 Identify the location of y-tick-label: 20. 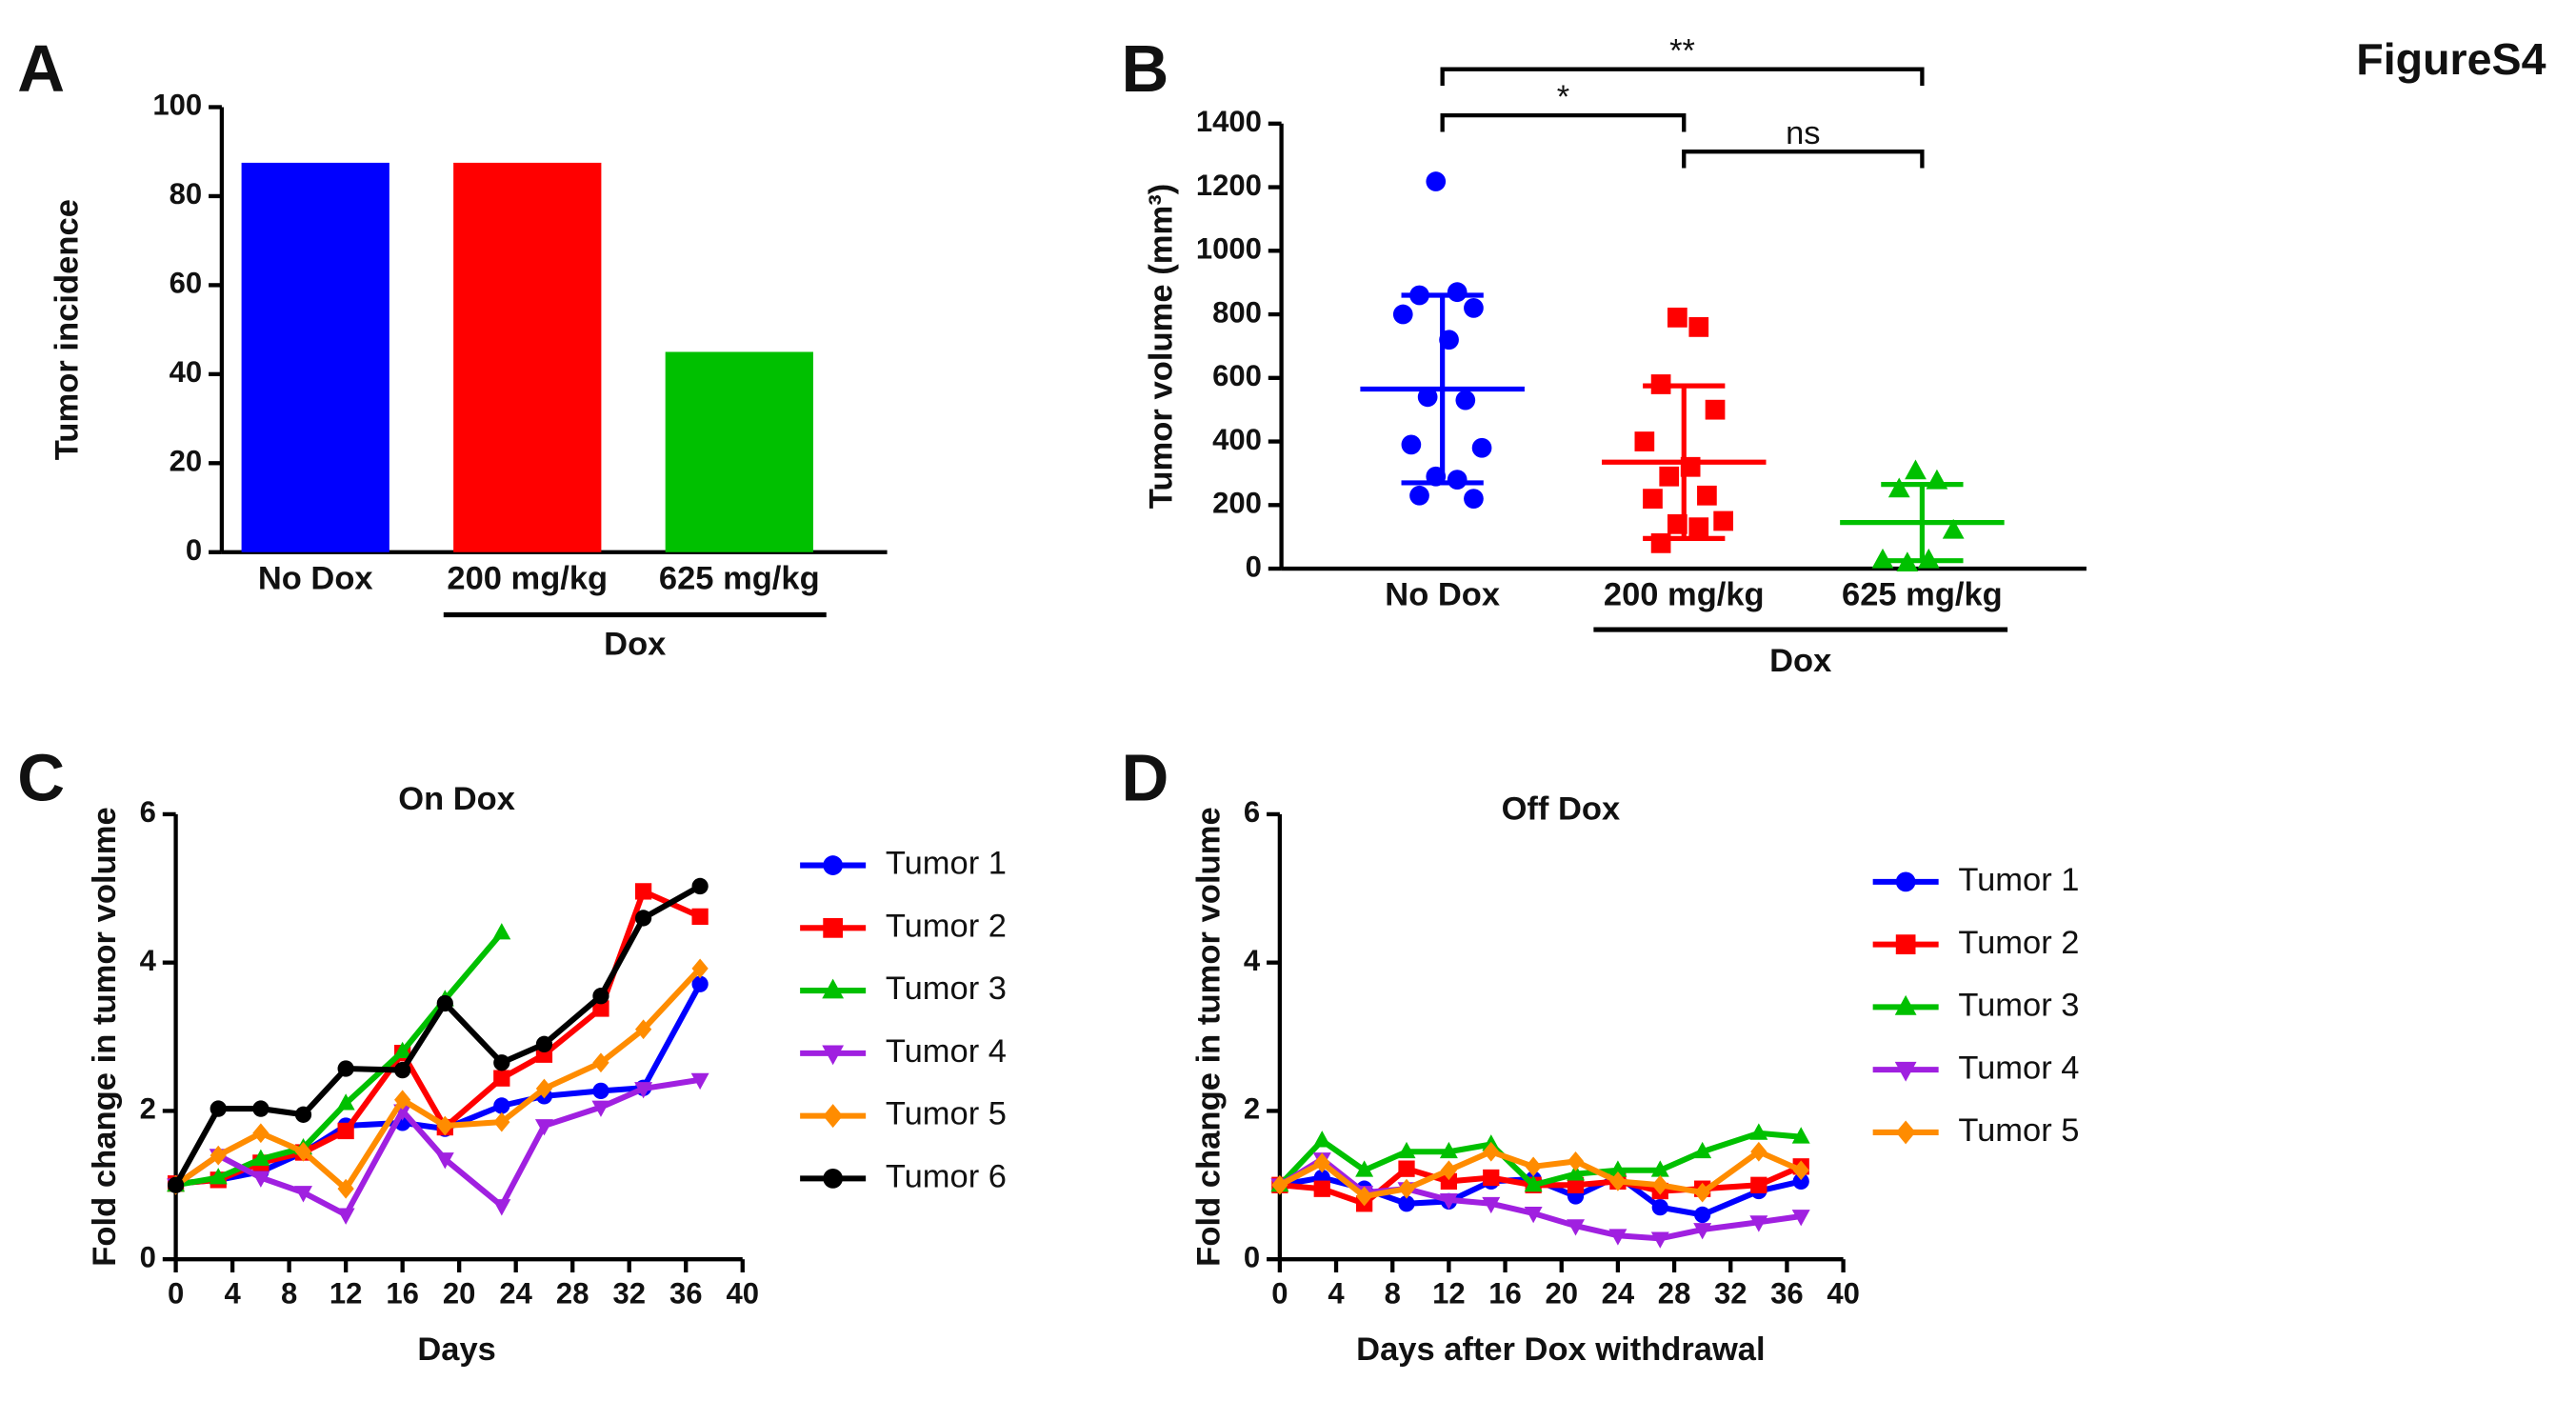
(186, 461).